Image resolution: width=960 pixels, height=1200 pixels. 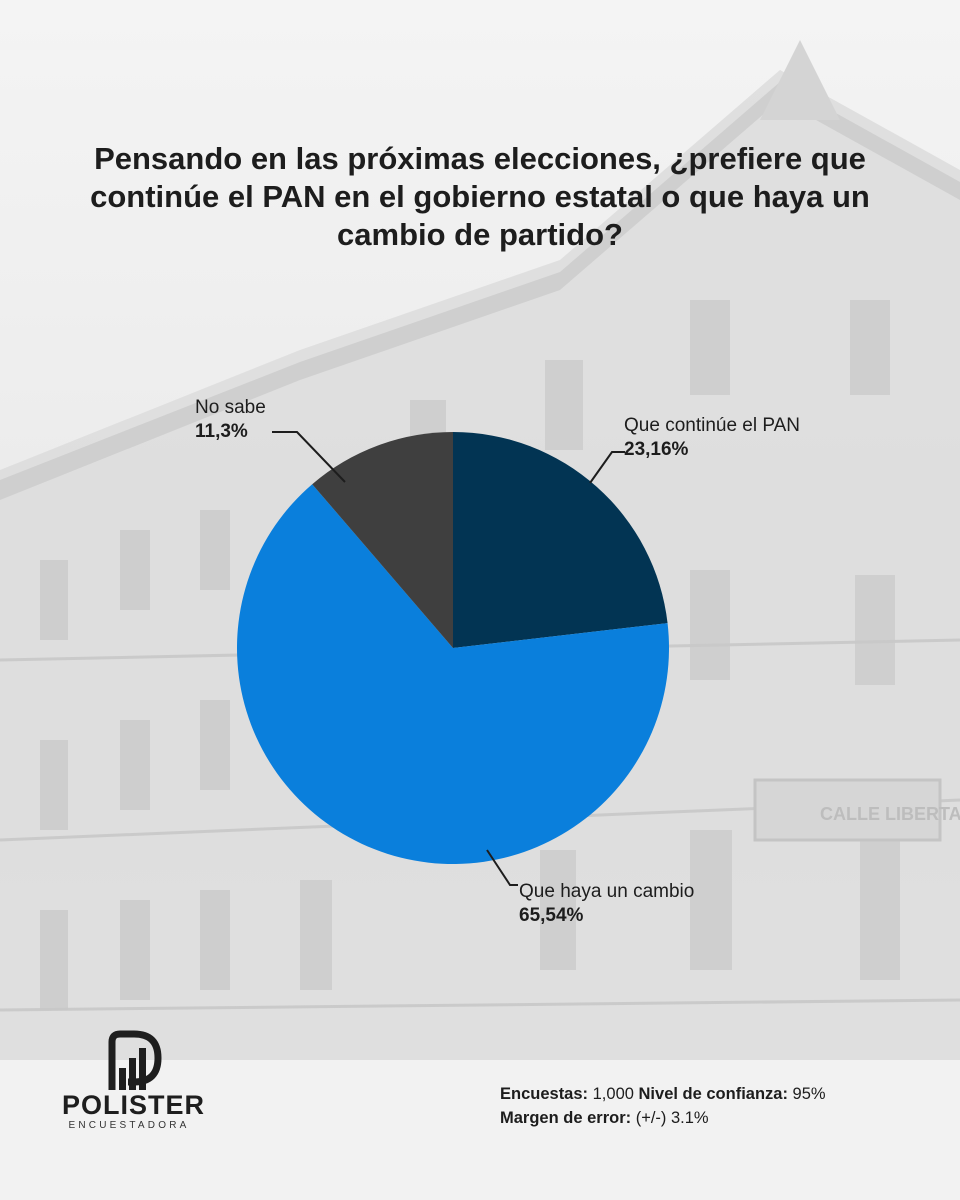 I want to click on footnote-label: Margen de error:, so click(x=566, y=1118).